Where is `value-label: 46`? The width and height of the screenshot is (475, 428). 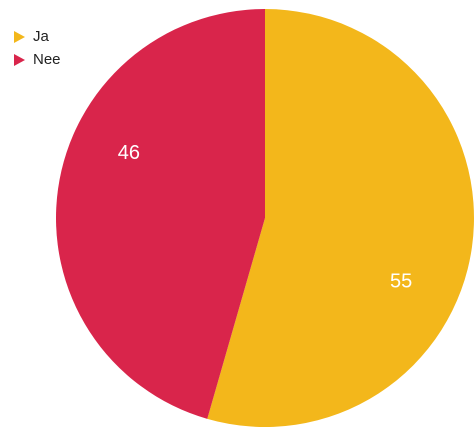
value-label: 46 is located at coordinates (129, 153).